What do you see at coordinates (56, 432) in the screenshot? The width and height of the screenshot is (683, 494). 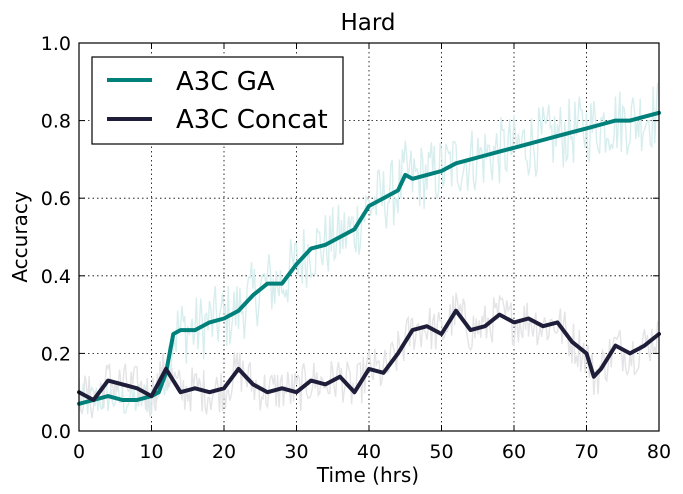 I see `y-tick-label: 0.0` at bounding box center [56, 432].